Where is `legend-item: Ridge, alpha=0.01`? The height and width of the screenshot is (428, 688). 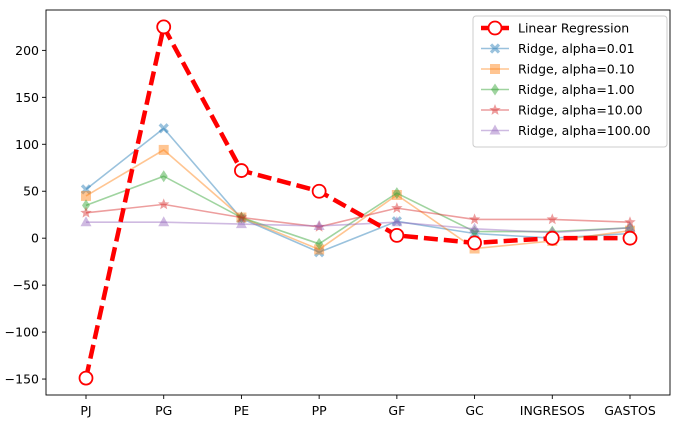 legend-item: Ridge, alpha=0.01 is located at coordinates (558, 48).